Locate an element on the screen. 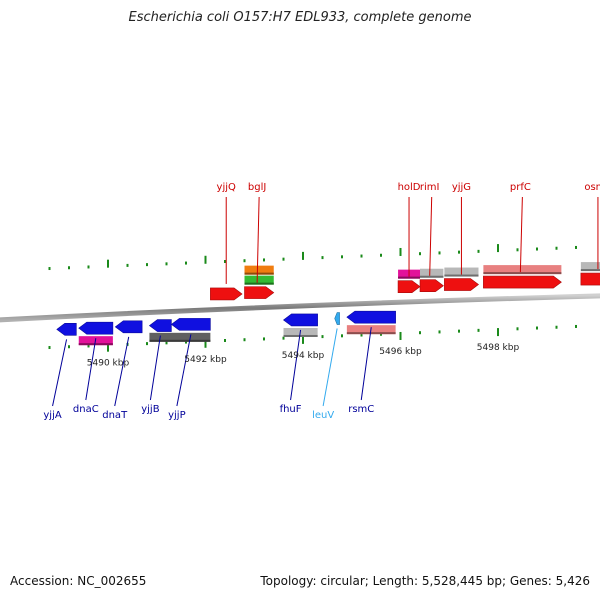  accession-text: Accession: NC_002655 is located at coordinates (78, 581).